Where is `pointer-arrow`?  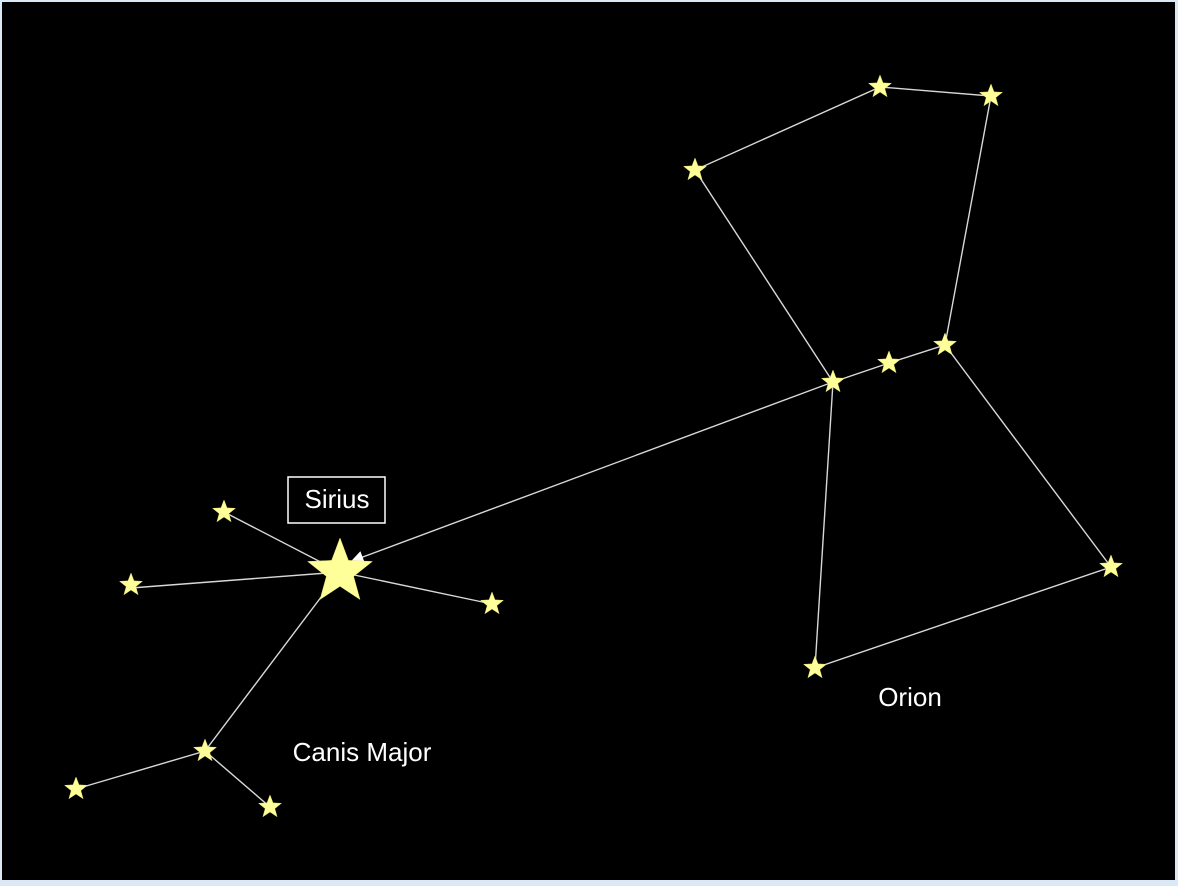
pointer-arrow is located at coordinates (592, 472).